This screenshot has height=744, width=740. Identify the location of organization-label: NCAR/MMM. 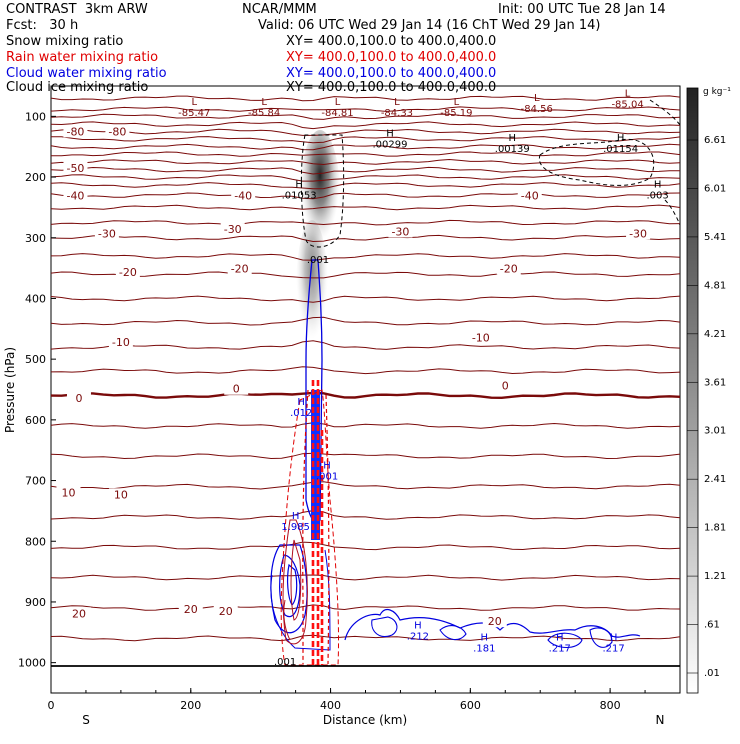
(279, 9).